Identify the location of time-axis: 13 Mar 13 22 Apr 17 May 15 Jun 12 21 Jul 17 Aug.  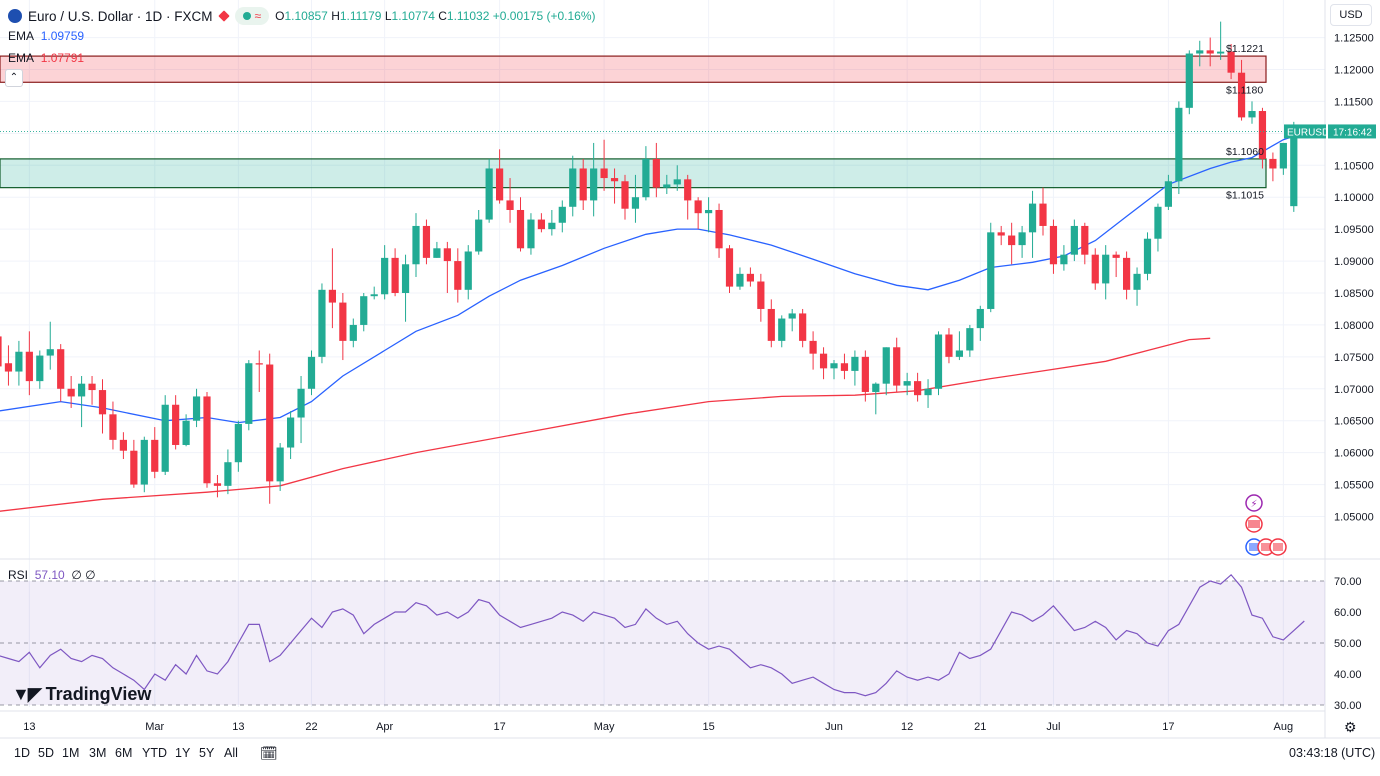
(690, 724).